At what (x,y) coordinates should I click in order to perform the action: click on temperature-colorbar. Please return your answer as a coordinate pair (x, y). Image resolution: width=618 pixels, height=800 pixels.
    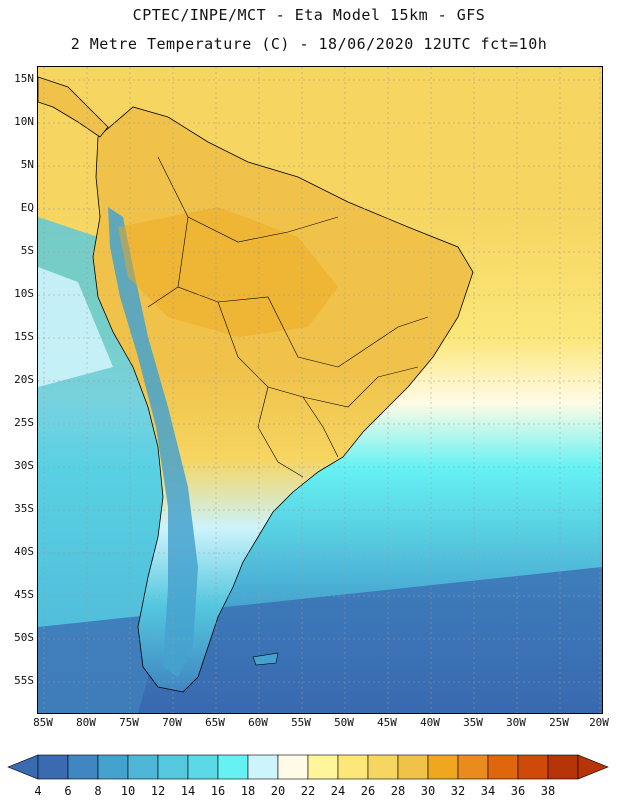
    Looking at the image, I should click on (308, 767).